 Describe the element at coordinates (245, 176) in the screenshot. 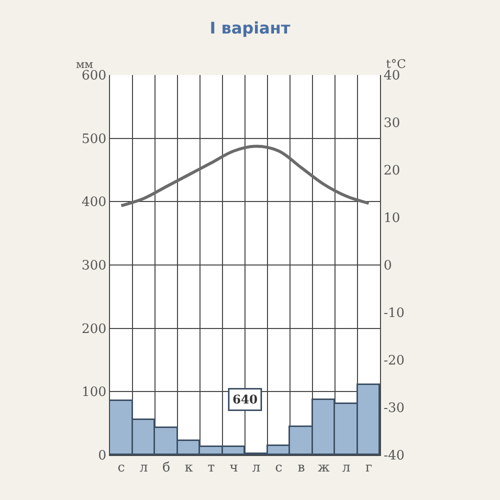

I see `line-series` at that location.